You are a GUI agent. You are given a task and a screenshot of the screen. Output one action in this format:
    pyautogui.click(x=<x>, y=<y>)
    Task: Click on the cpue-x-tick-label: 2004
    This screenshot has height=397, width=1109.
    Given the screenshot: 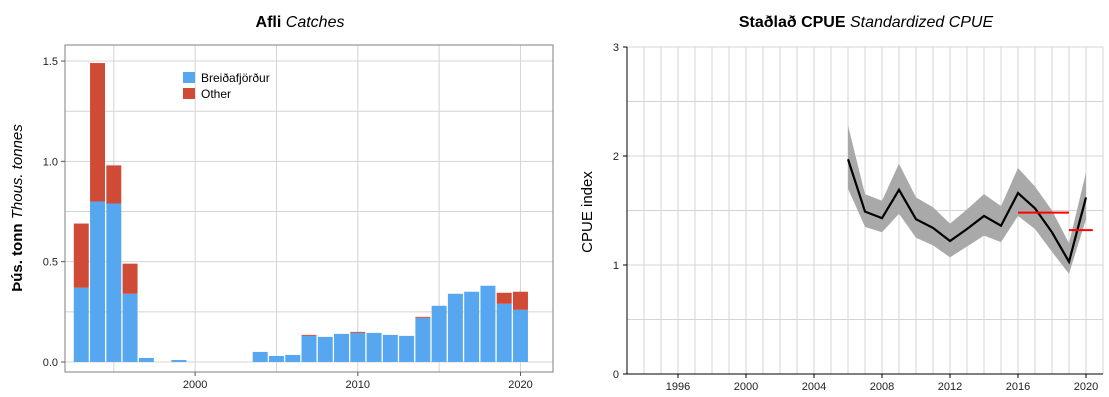 What is the action you would take?
    pyautogui.click(x=814, y=387)
    